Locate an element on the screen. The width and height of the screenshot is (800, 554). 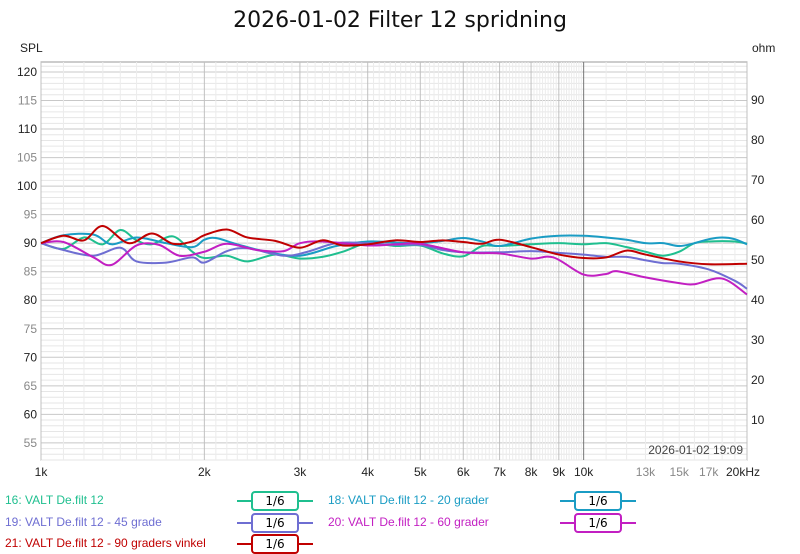
y-tick-label: 120 is located at coordinates (27, 72).